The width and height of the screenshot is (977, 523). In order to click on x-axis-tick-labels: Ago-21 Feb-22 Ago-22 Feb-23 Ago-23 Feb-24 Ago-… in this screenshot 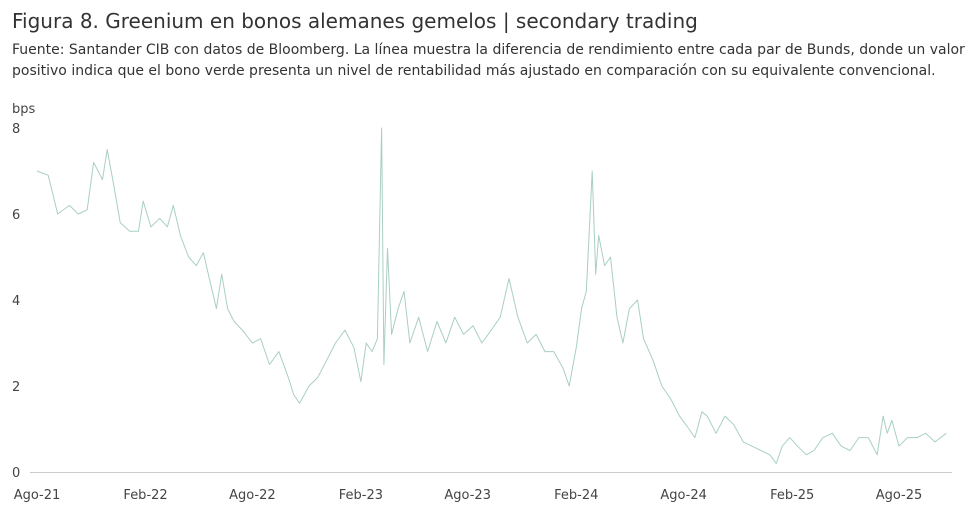, I will do `click(468, 495)`.